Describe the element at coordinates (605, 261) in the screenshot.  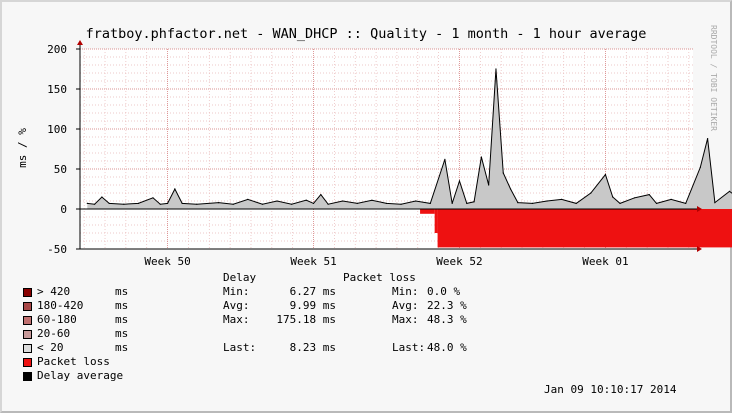
I see `x-tick-label: Week 01` at that location.